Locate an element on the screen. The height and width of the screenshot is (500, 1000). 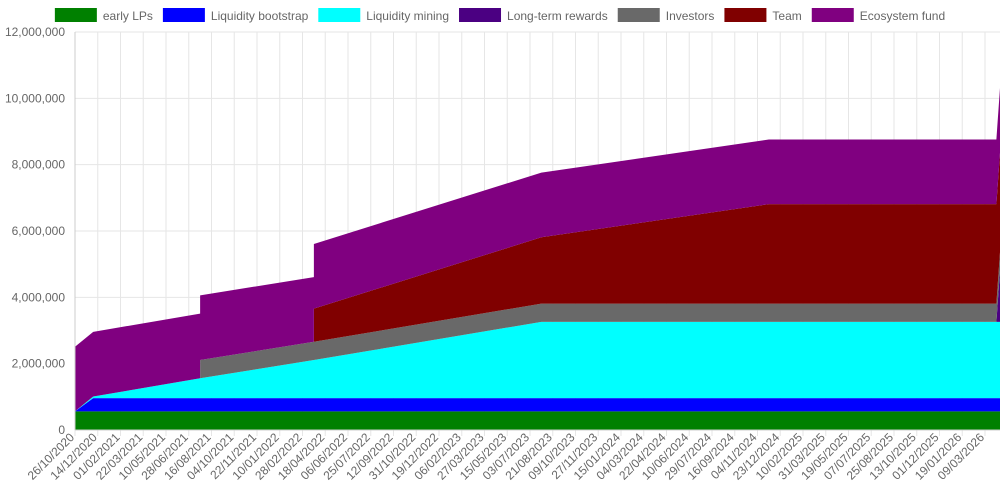
legend-item-investors: Investors is located at coordinates (666, 15).